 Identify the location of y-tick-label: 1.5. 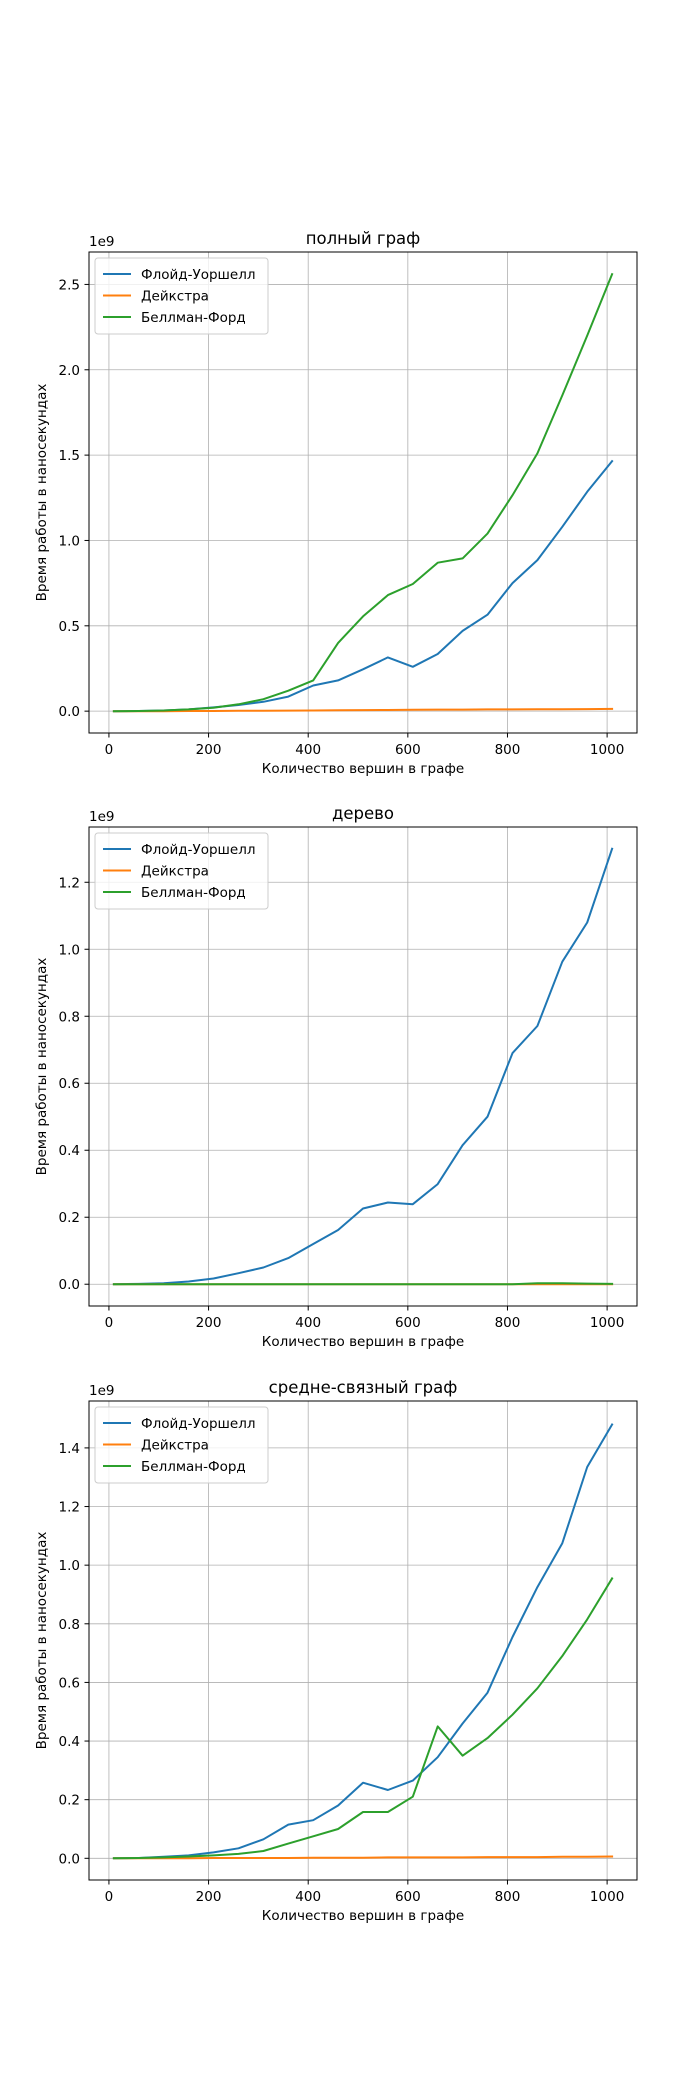
(69, 456).